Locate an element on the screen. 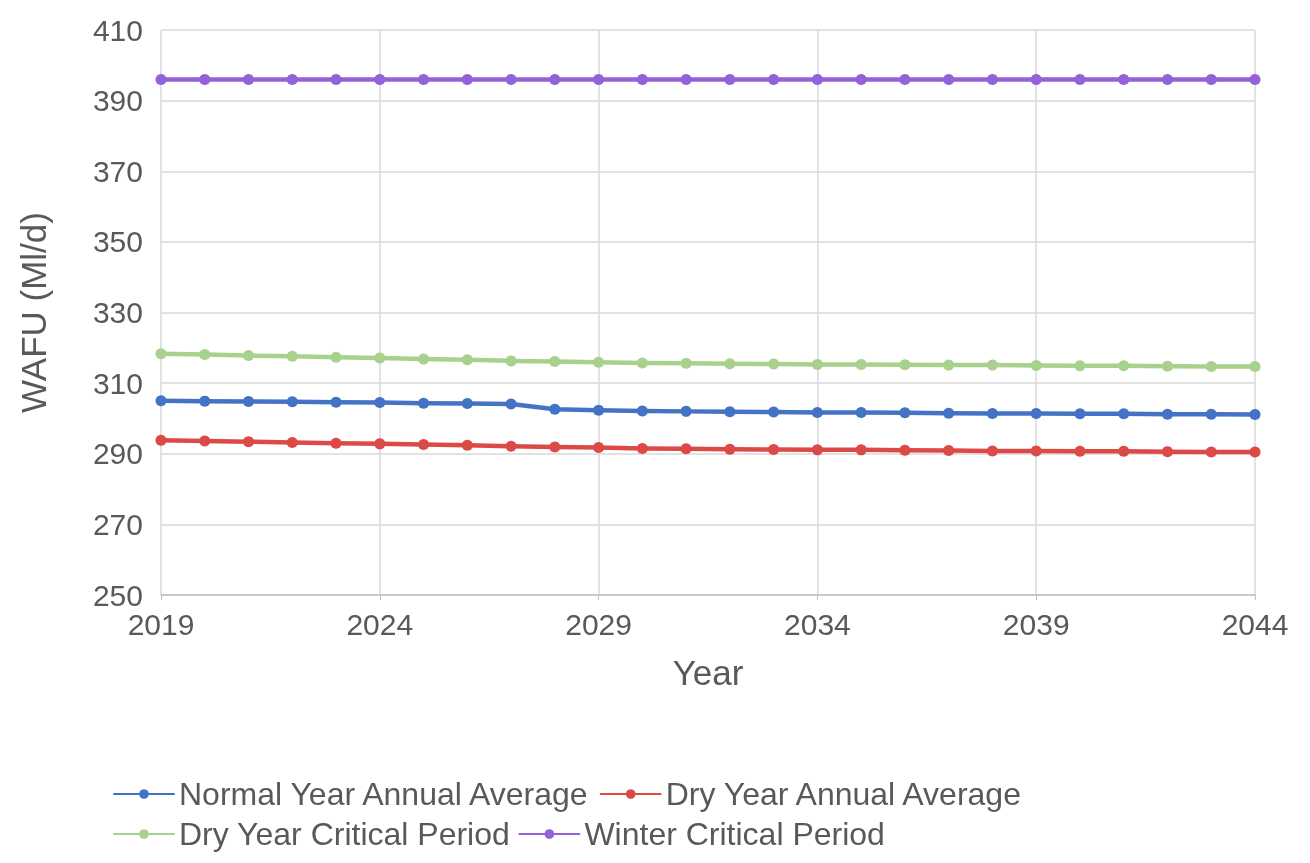 The width and height of the screenshot is (1310, 863). y-tick-label: 310 is located at coordinates (117, 383).